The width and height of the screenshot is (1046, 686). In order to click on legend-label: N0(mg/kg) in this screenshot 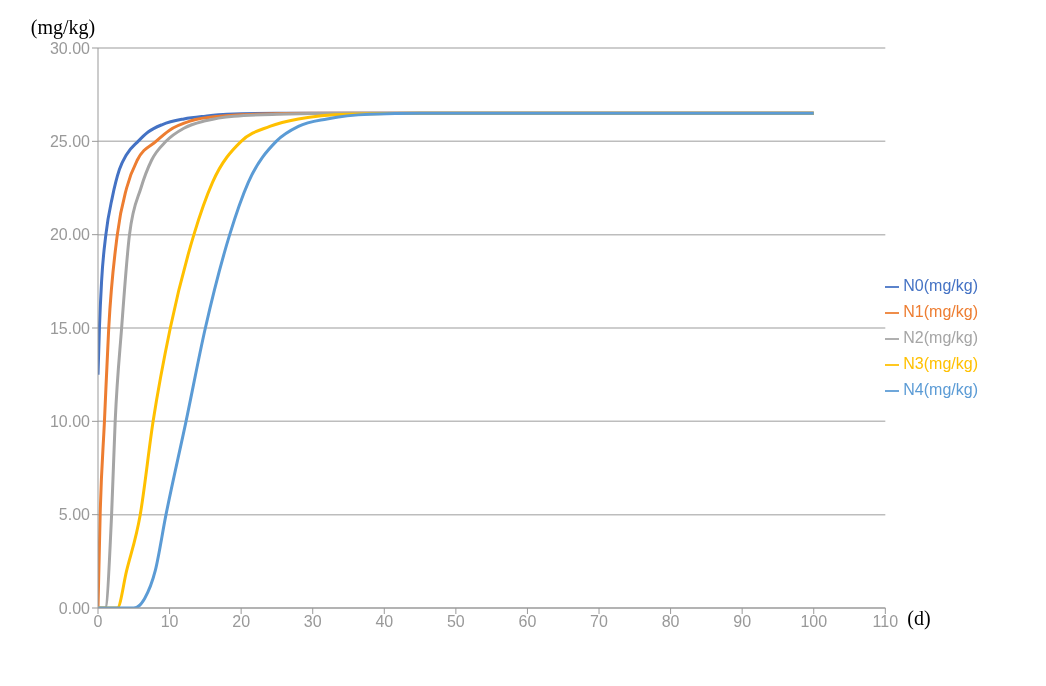, I will do `click(940, 285)`.